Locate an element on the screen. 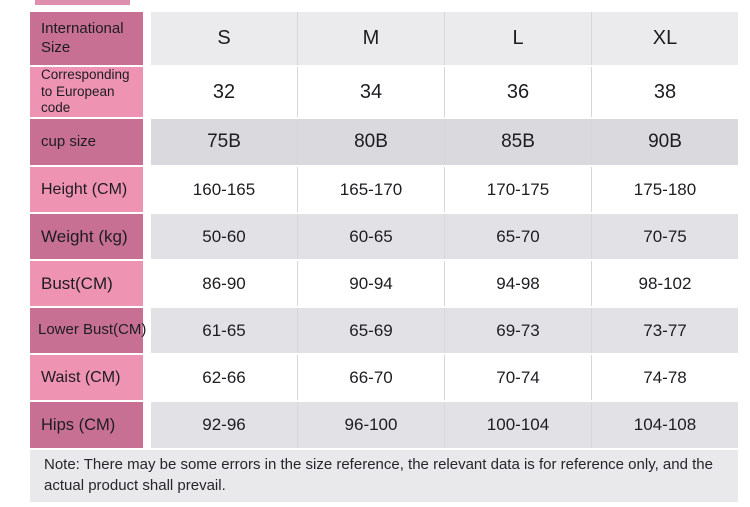 The height and width of the screenshot is (507, 750). row-header-waist: Waist (CM) is located at coordinates (86, 377).